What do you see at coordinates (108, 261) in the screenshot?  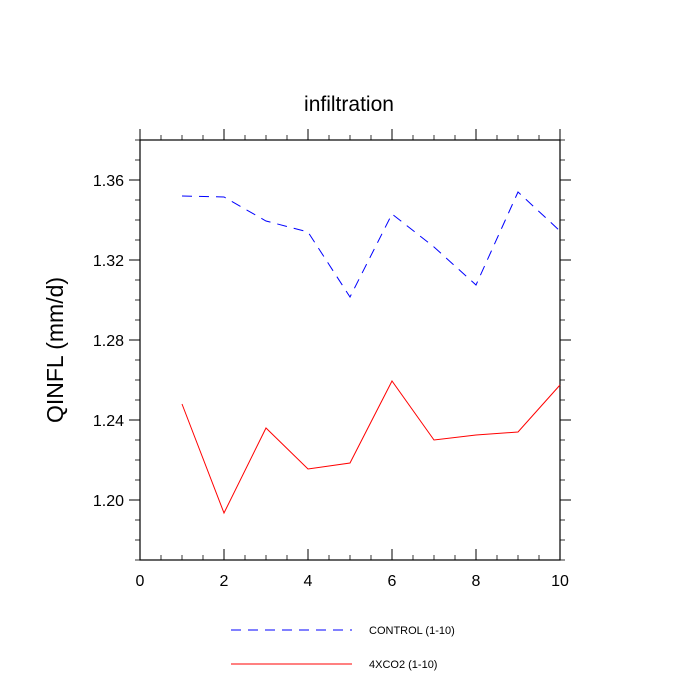 I see `y-tick-label: 1.32` at bounding box center [108, 261].